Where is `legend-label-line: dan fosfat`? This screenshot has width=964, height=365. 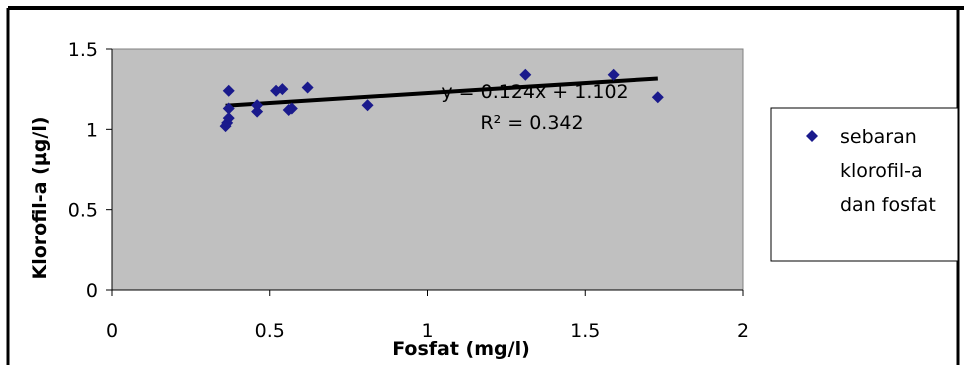
legend-label-line: dan fosfat is located at coordinates (888, 205).